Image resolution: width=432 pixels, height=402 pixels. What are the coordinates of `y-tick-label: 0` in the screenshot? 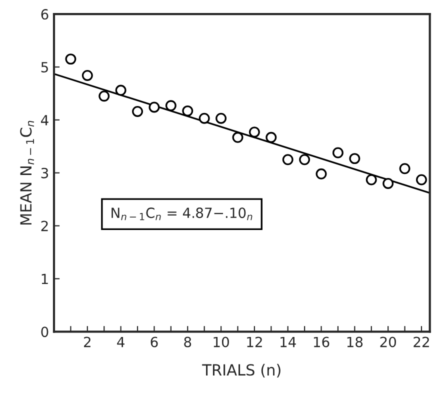 It's located at (44, 332).